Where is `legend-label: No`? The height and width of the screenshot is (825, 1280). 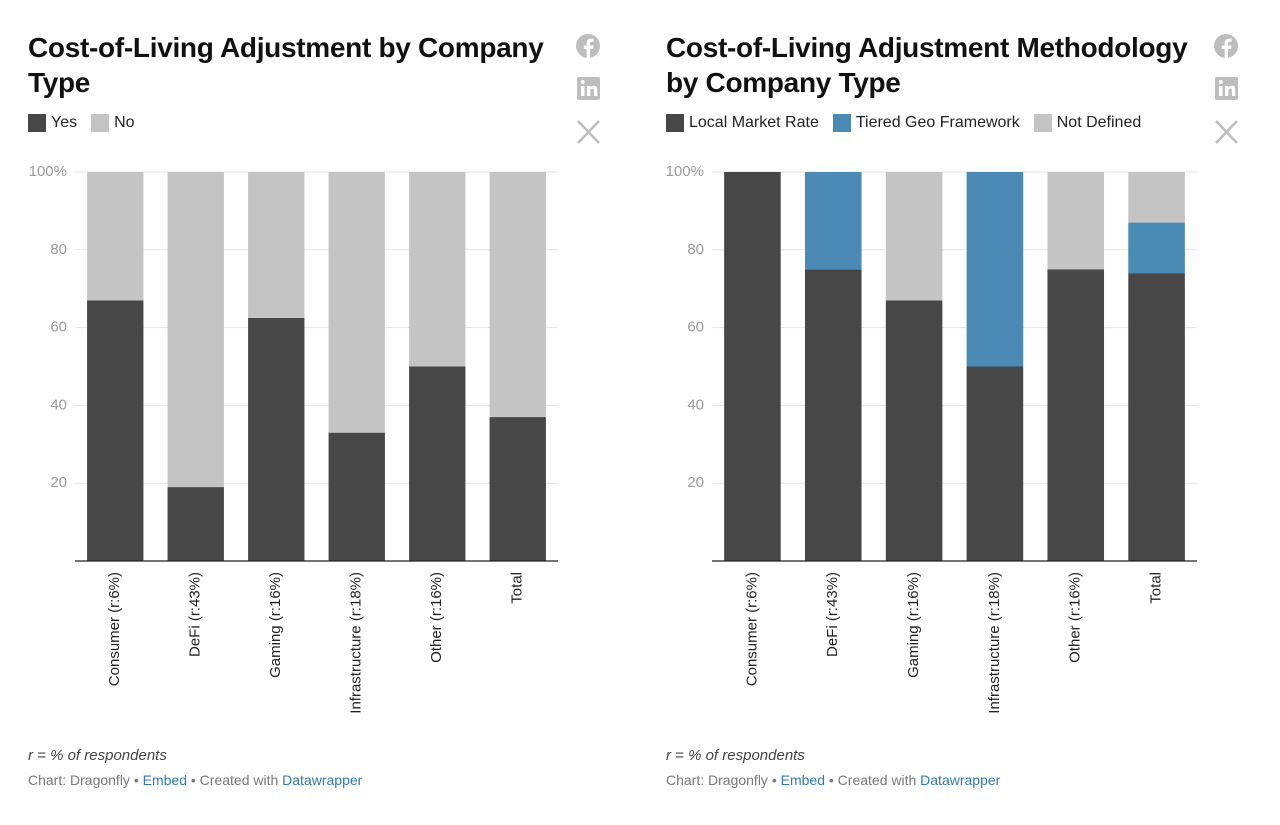
legend-label: No is located at coordinates (124, 122).